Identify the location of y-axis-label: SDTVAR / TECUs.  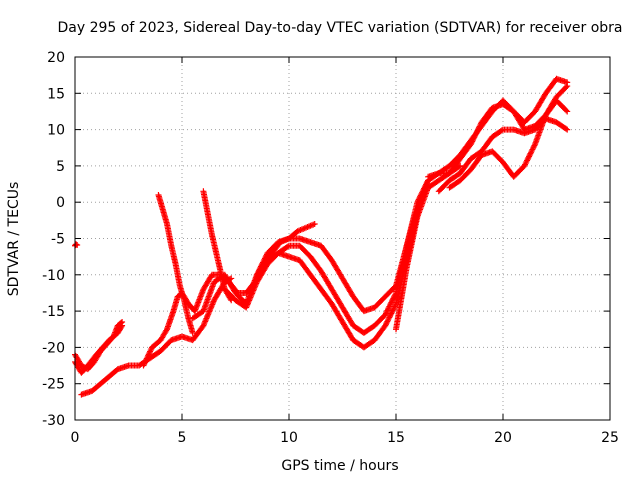
(14, 239).